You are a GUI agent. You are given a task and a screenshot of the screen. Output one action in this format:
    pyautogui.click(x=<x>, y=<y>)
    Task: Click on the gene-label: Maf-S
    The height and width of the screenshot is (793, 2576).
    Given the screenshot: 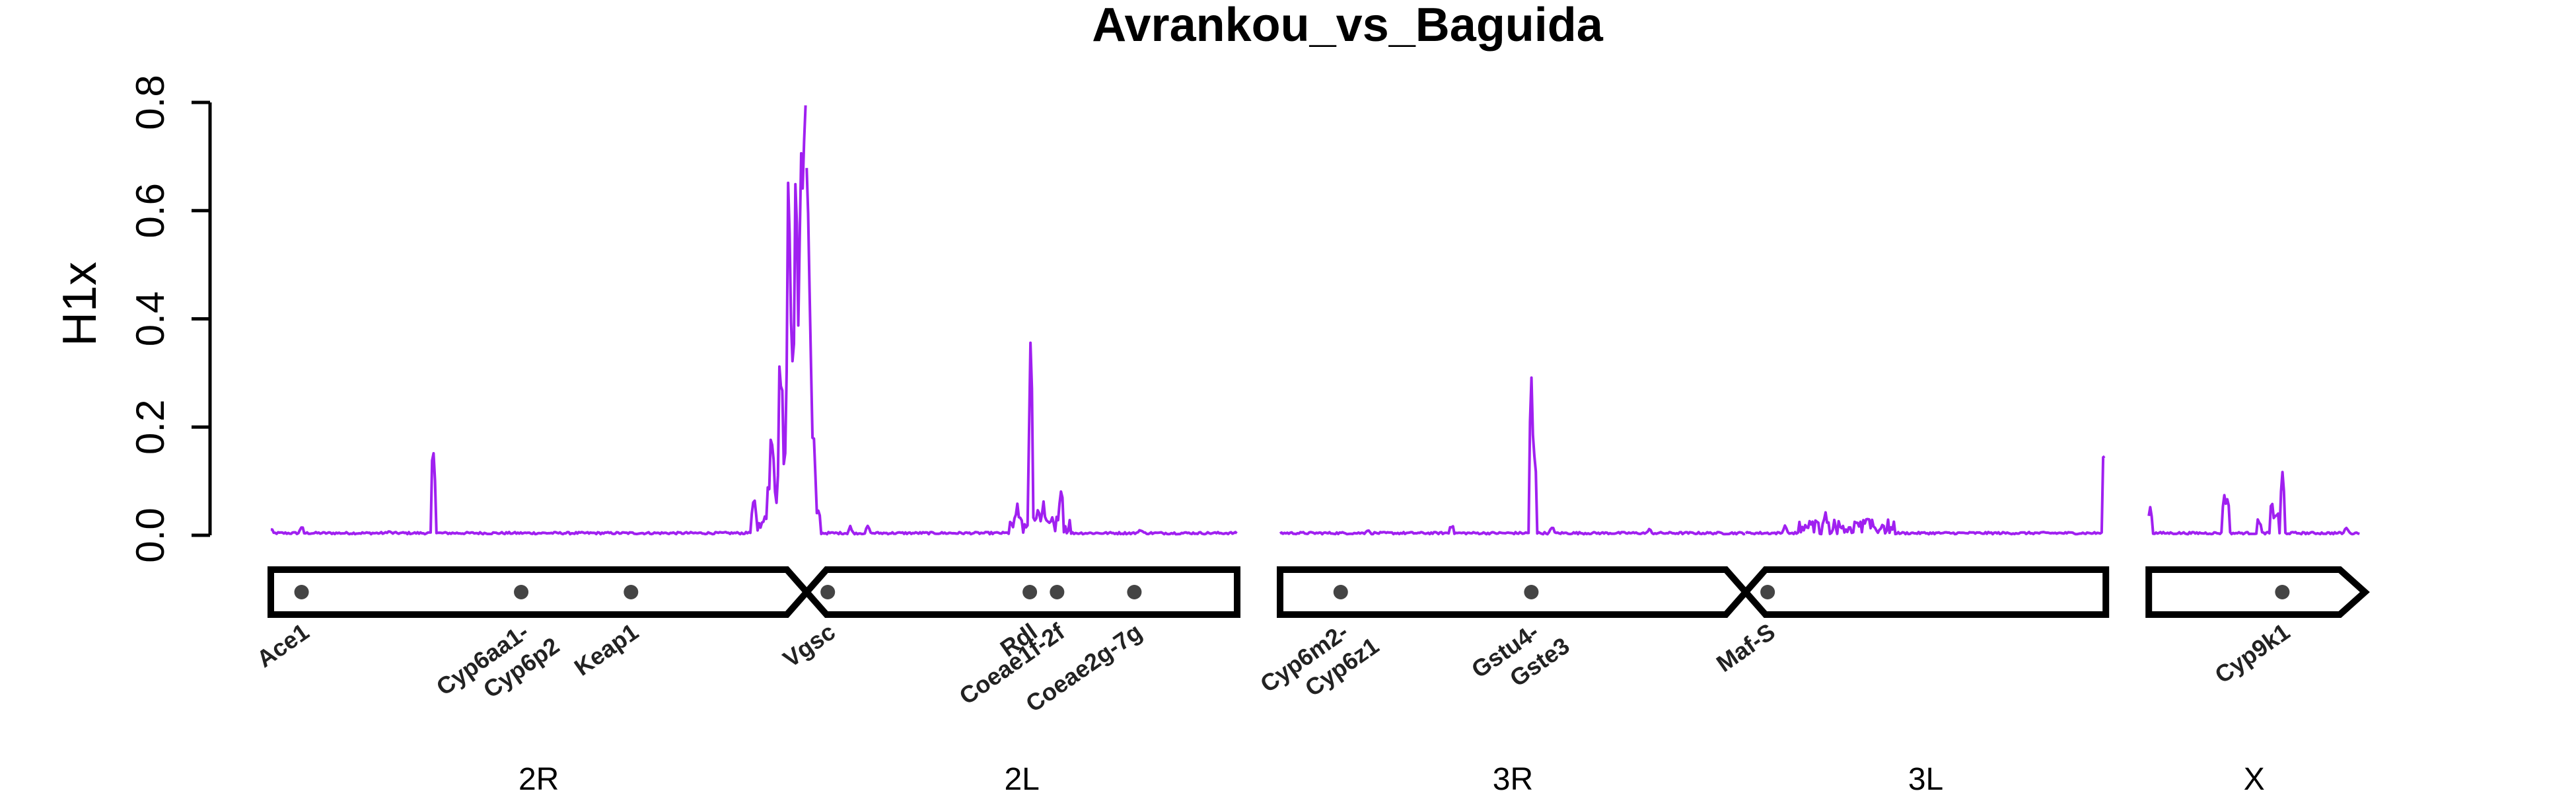 What is the action you would take?
    pyautogui.click(x=1746, y=647)
    